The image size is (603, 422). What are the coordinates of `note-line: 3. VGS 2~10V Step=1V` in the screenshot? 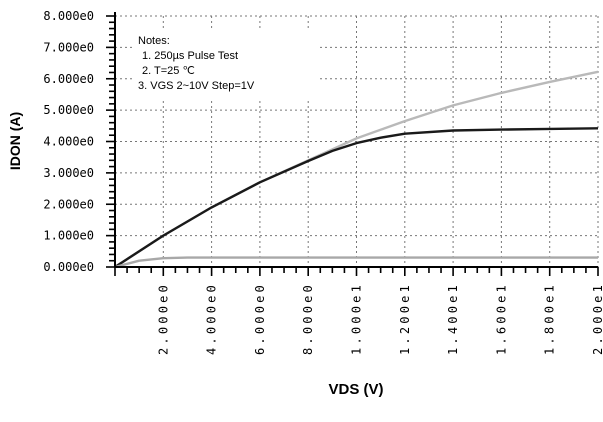 It's located at (196, 86).